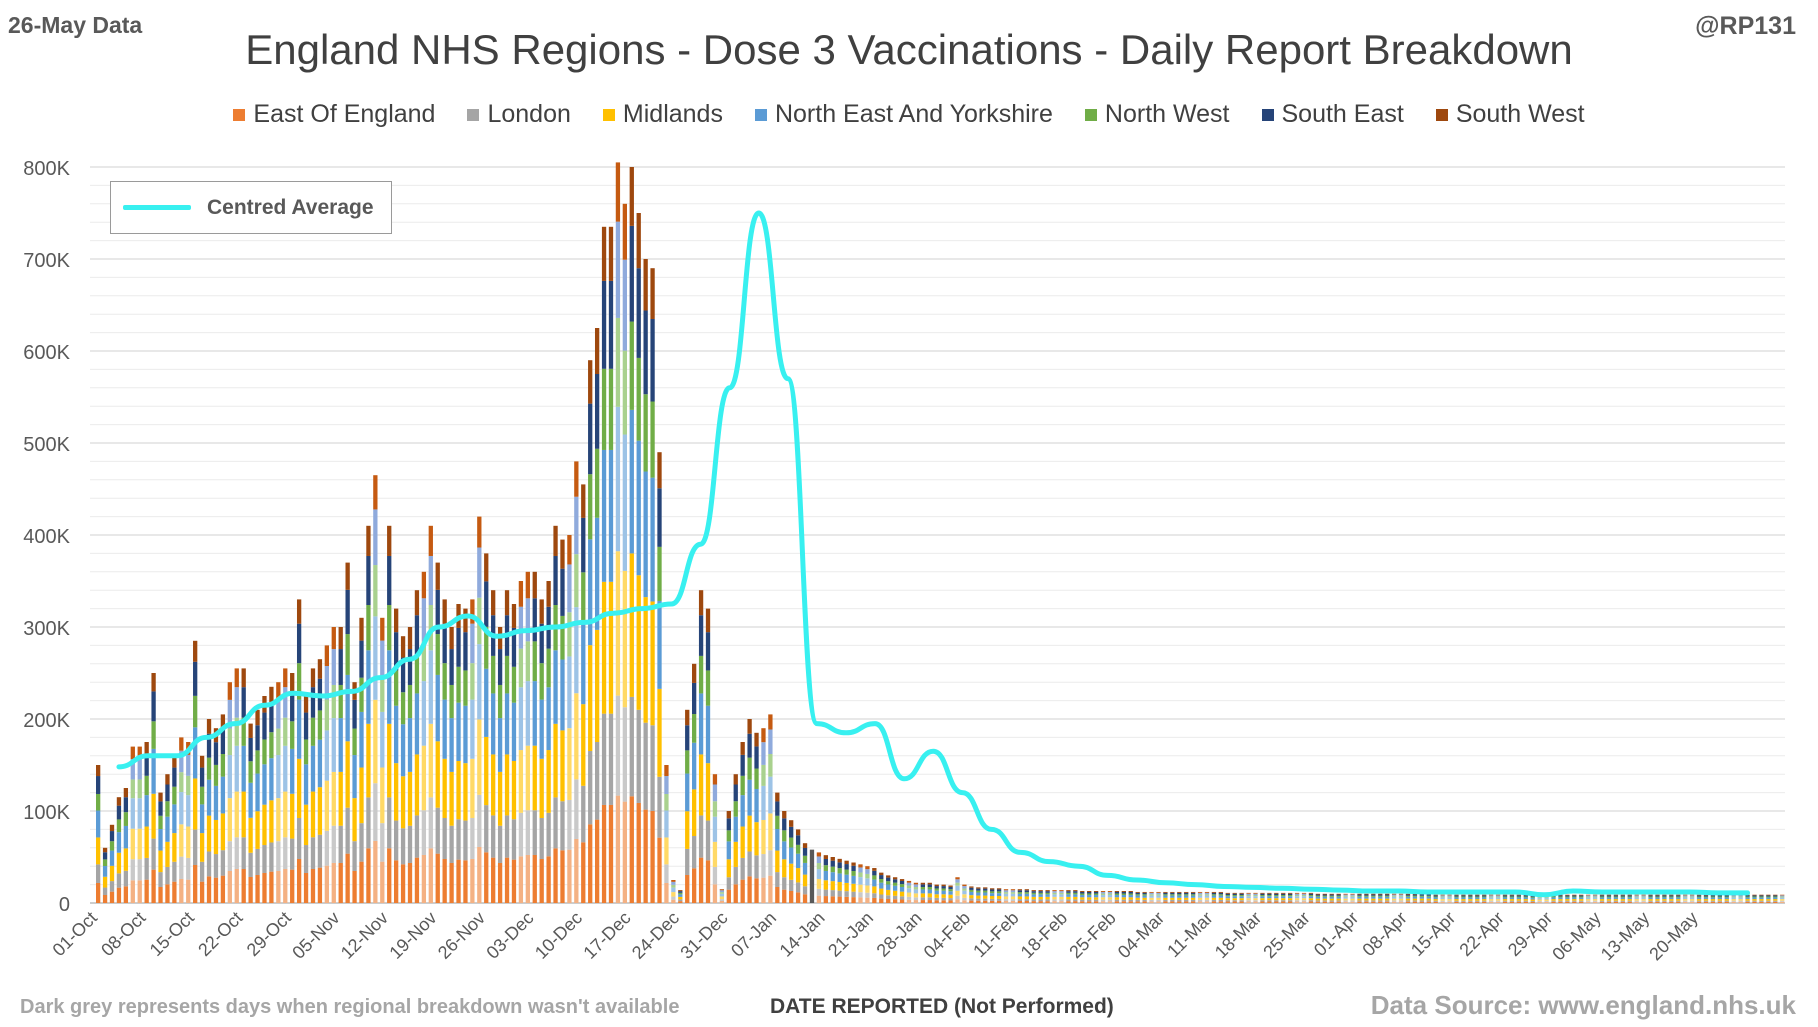  I want to click on x-tick-label: 21-Jan, so click(850, 934).